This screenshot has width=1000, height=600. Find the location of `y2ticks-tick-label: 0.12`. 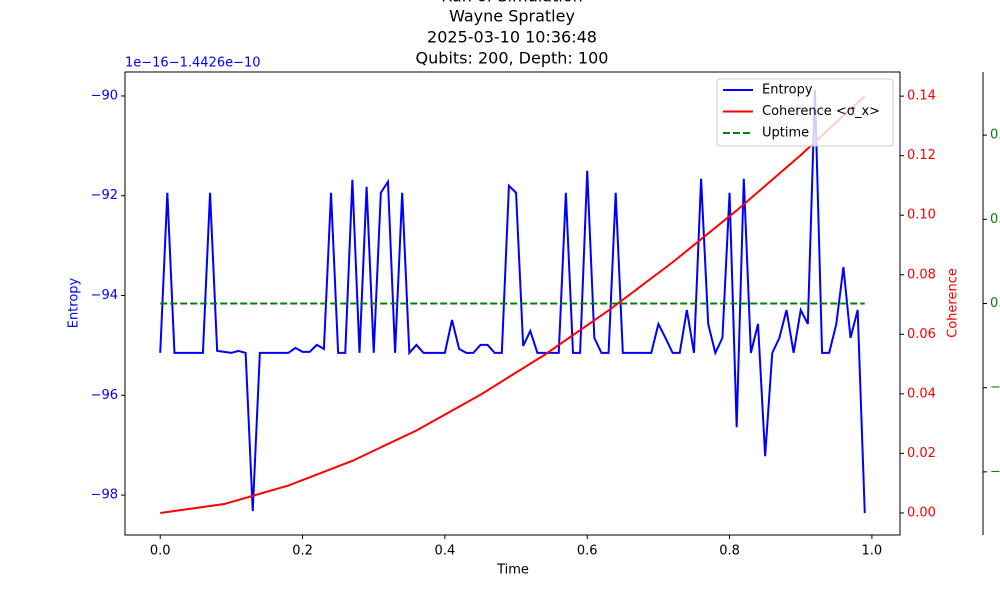

y2ticks-tick-label: 0.12 is located at coordinates (921, 155).